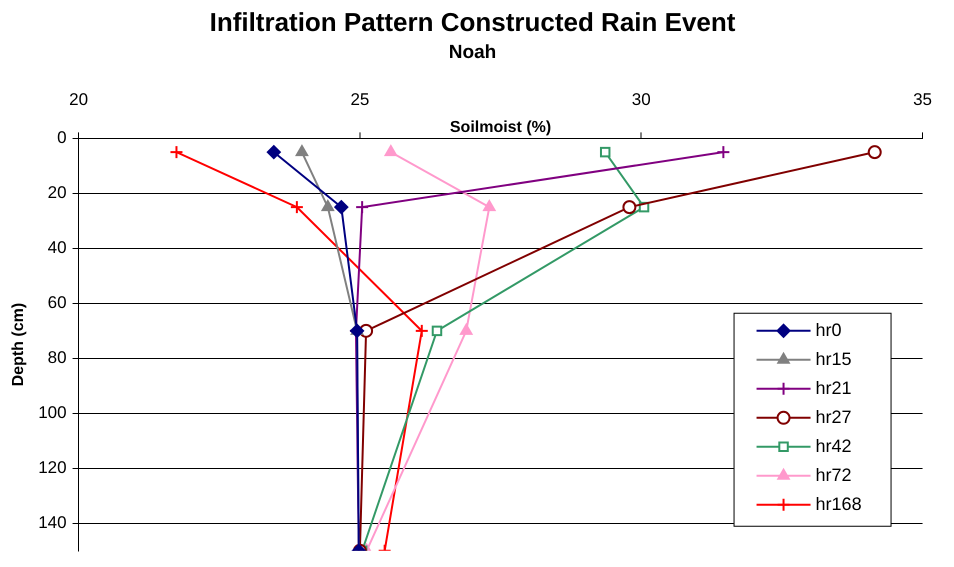  I want to click on chart-subtitle: Noah, so click(472, 52).